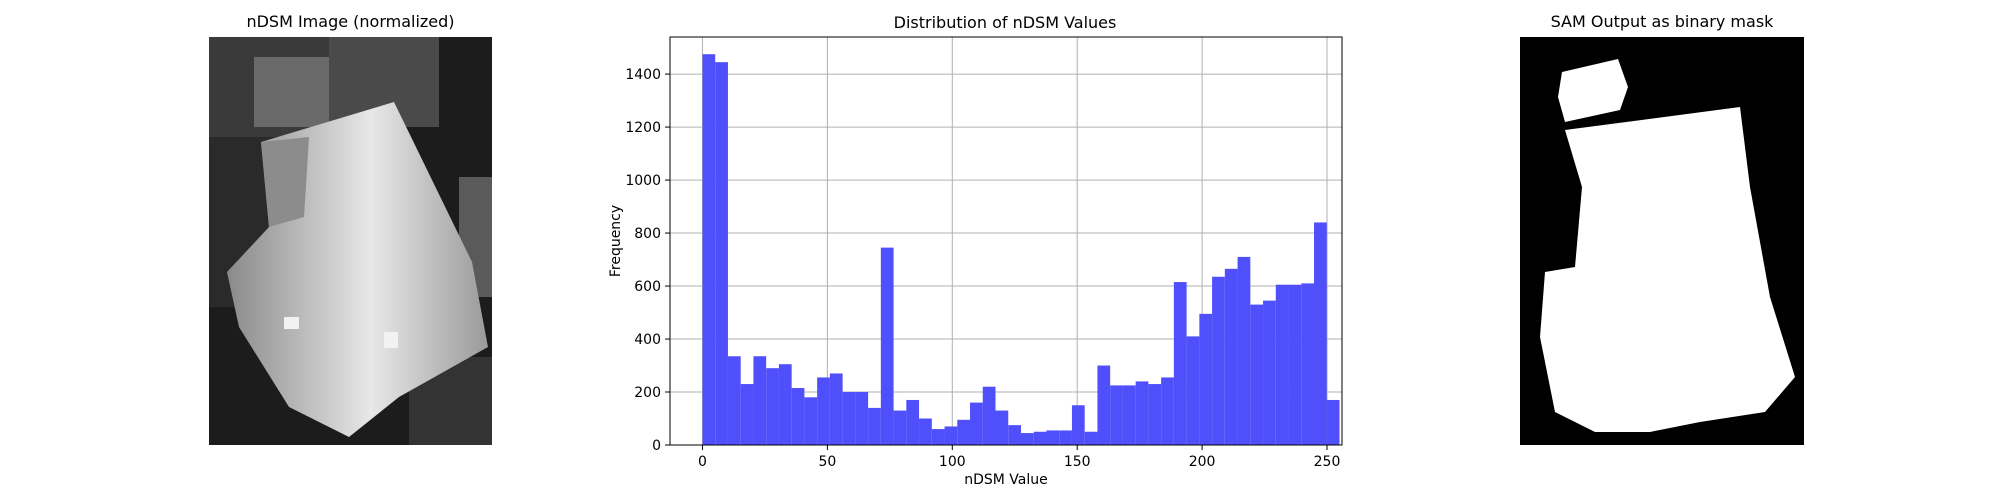 The image size is (2000, 500). I want to click on ndsm-image, so click(350, 241).